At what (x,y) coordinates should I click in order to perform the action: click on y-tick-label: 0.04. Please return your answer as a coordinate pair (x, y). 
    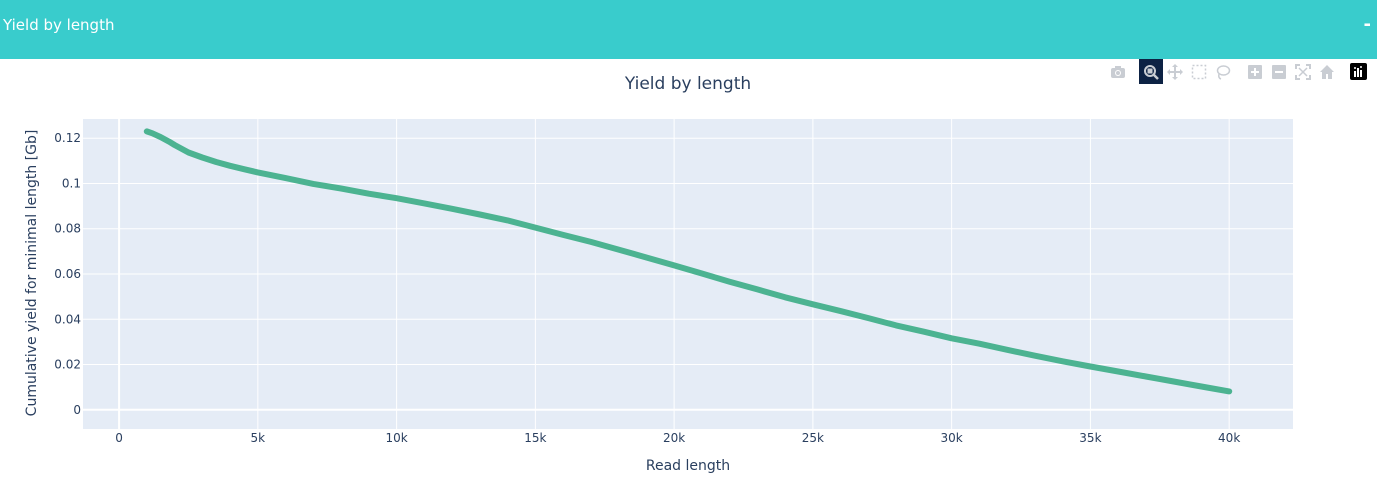
    Looking at the image, I should click on (67, 319).